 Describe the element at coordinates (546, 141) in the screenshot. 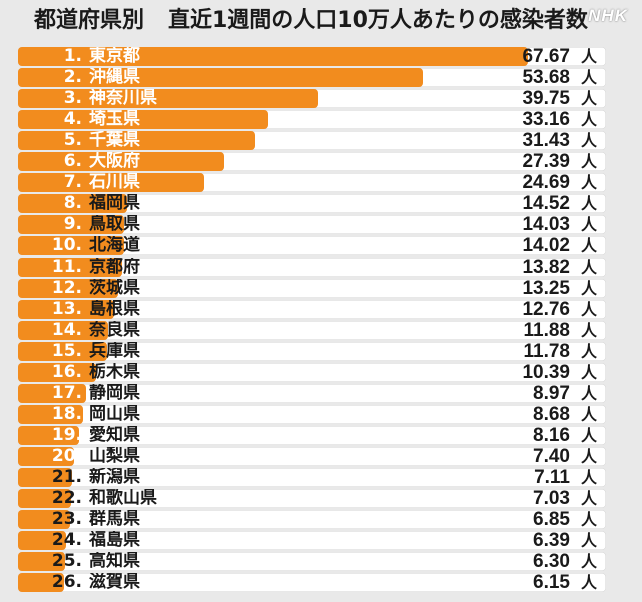

I see `value-label: 31.43` at that location.